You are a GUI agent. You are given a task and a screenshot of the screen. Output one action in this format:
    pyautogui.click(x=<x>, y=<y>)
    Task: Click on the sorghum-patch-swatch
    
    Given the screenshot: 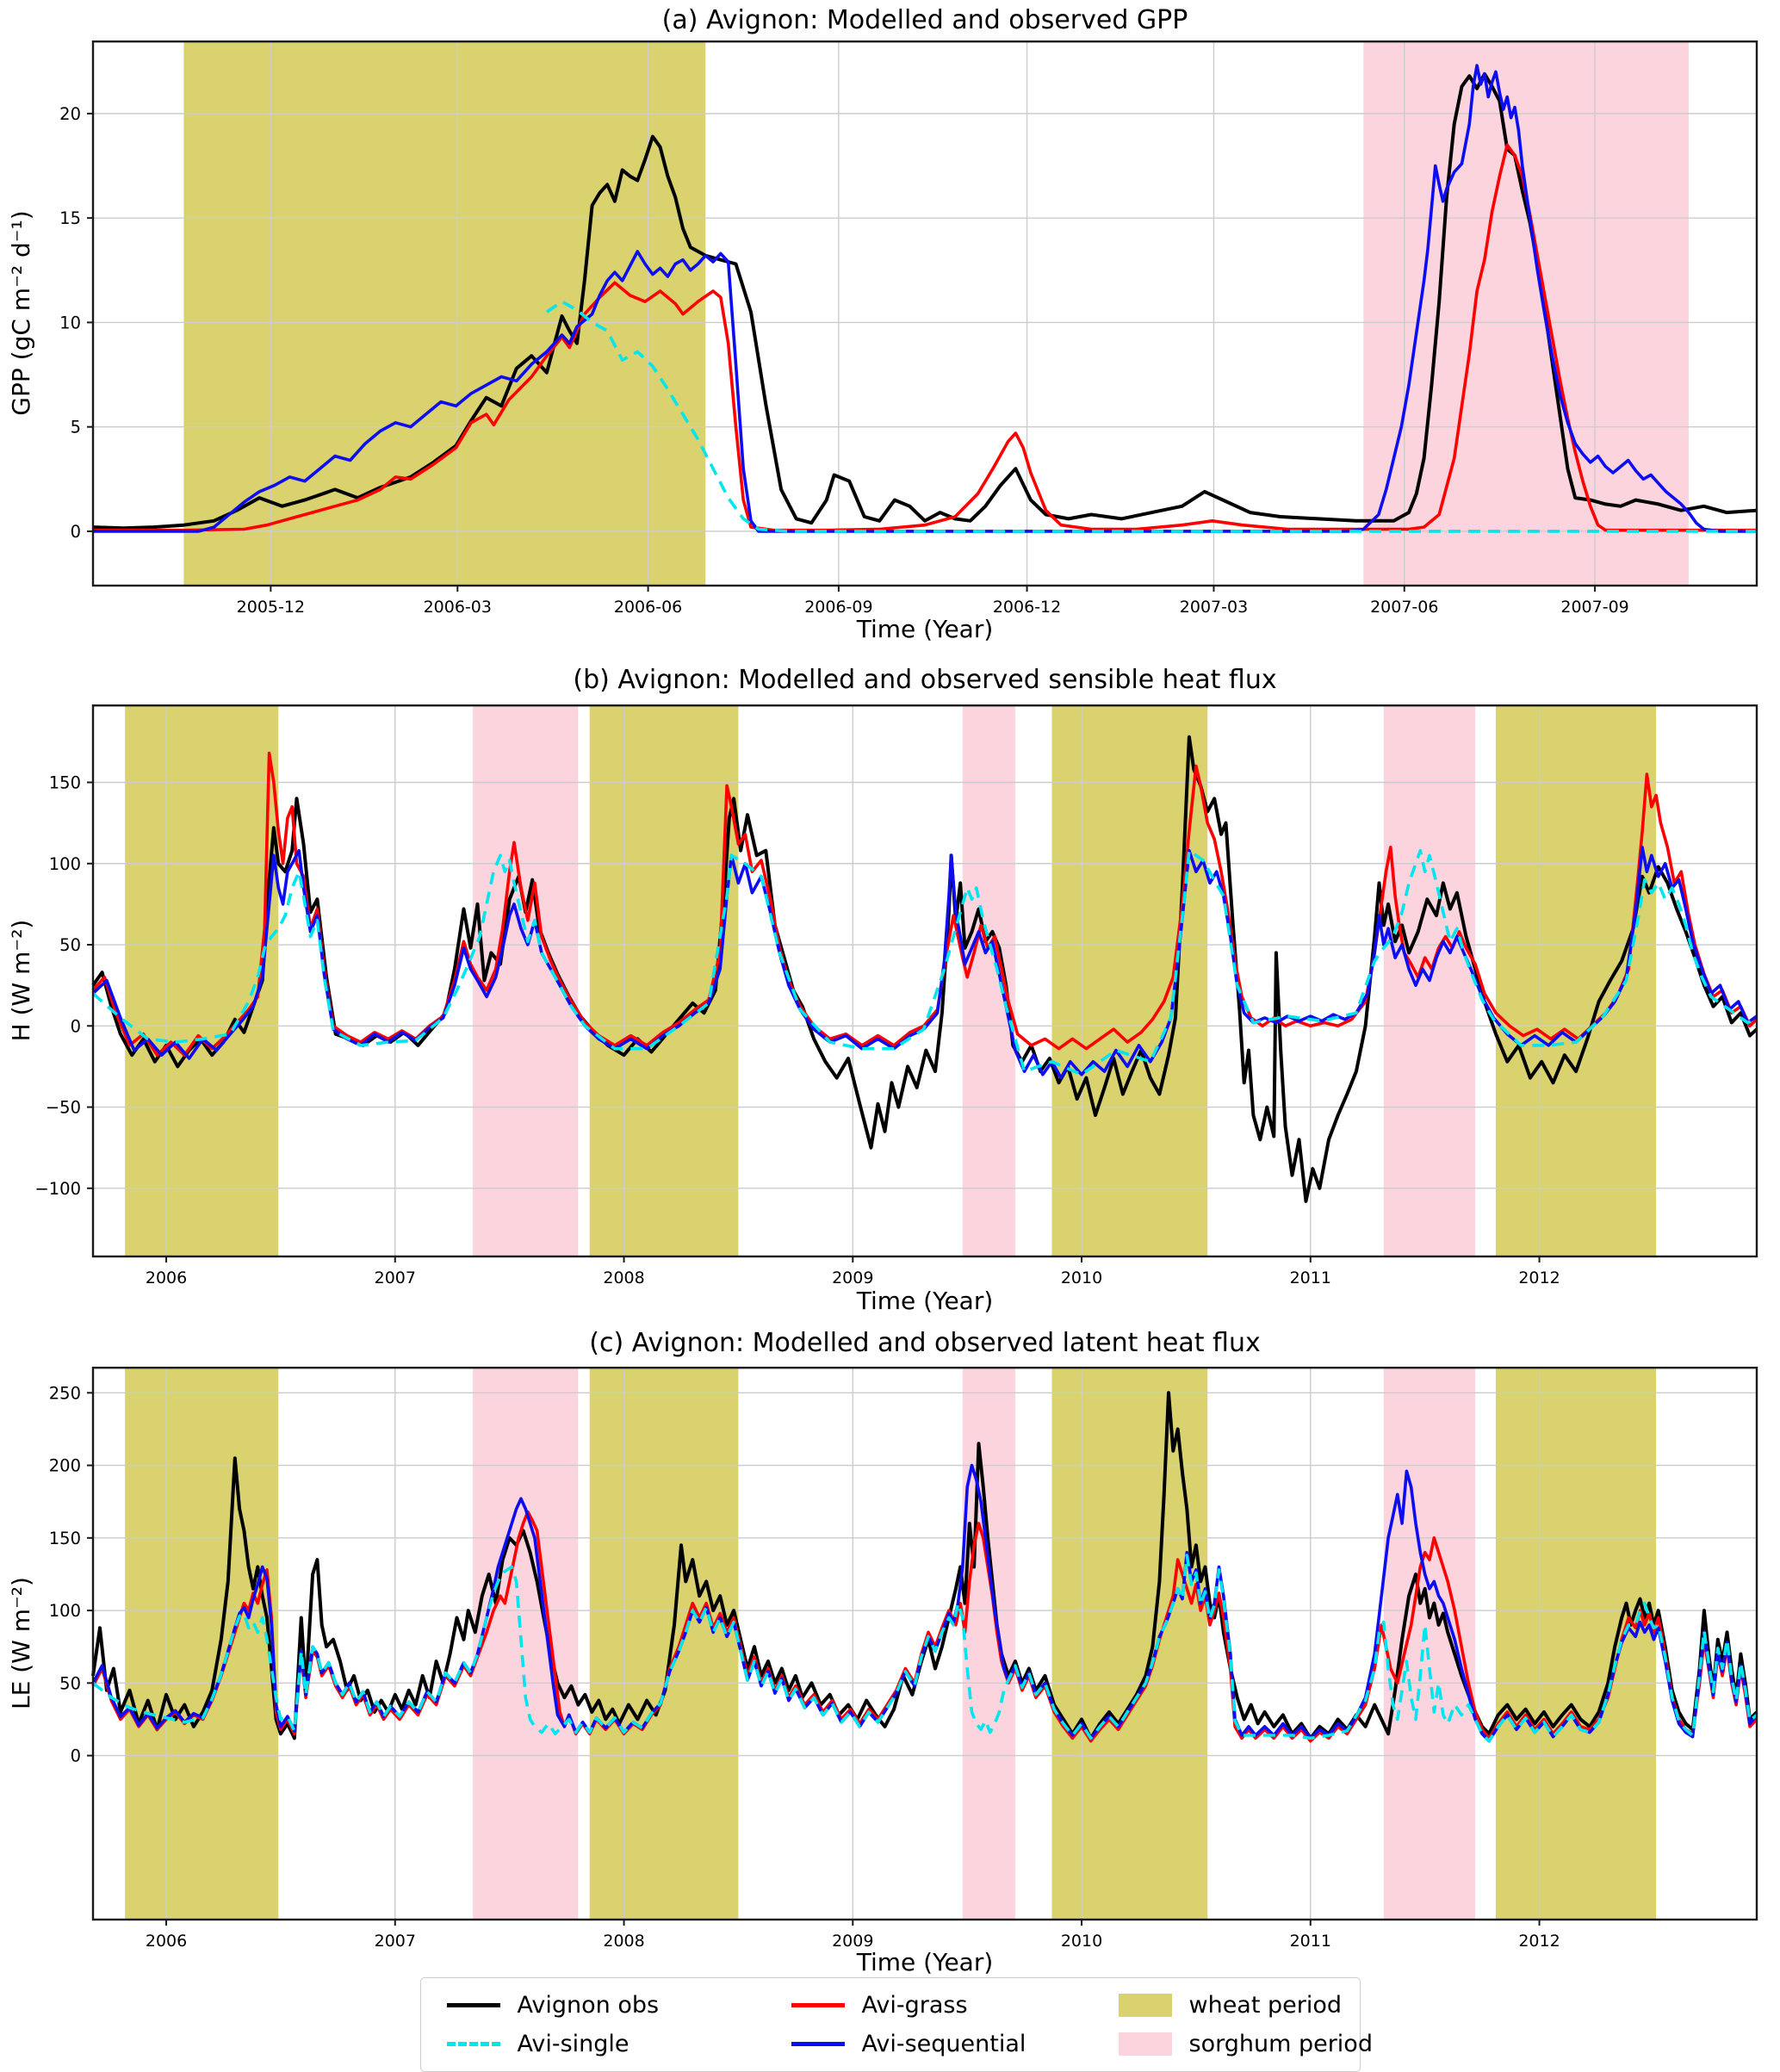 What is the action you would take?
    pyautogui.click(x=1145, y=2044)
    